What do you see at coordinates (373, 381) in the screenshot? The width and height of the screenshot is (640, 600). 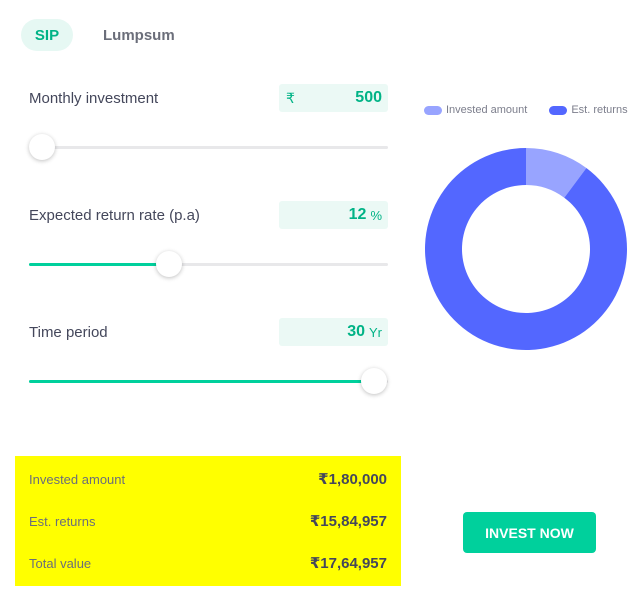 I see `time-period-slider-thumb` at bounding box center [373, 381].